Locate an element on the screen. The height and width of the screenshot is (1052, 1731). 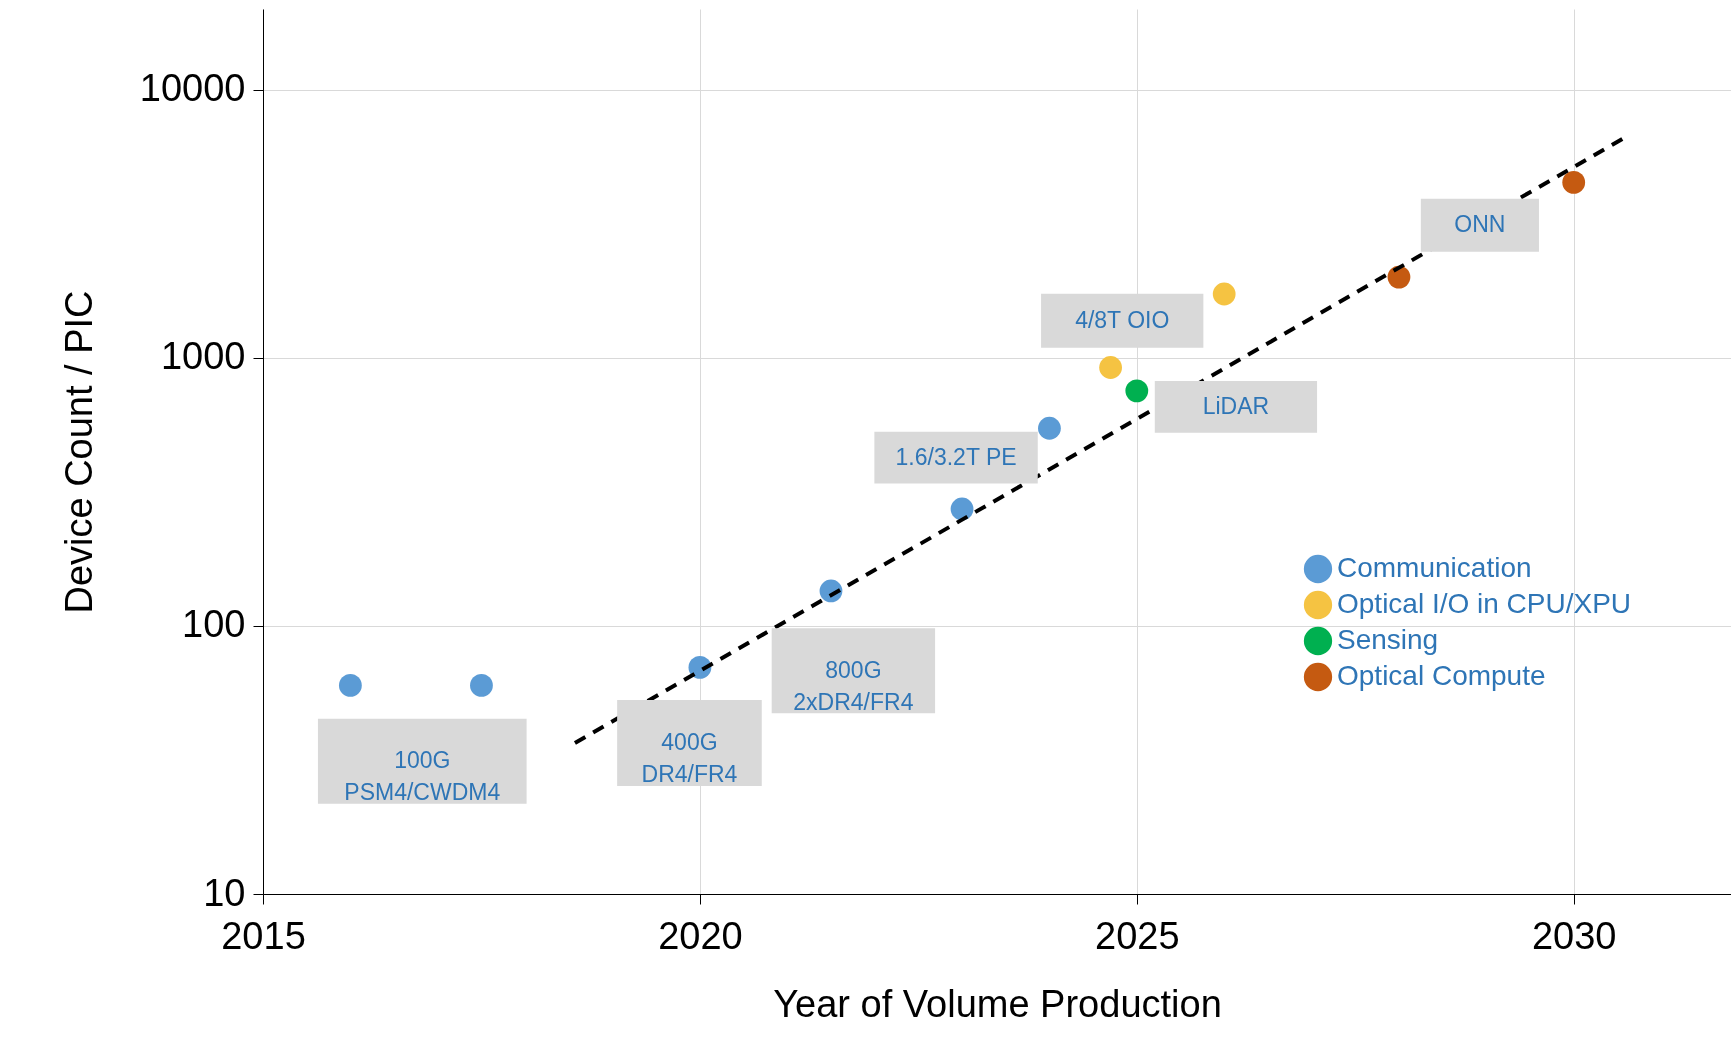
x-tick-label: 2020 is located at coordinates (700, 935).